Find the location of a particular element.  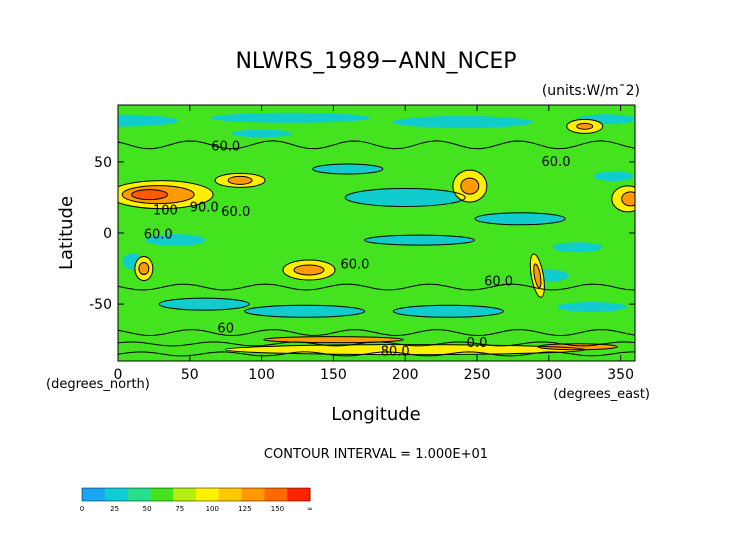

colorbar-frame is located at coordinates (196, 494).